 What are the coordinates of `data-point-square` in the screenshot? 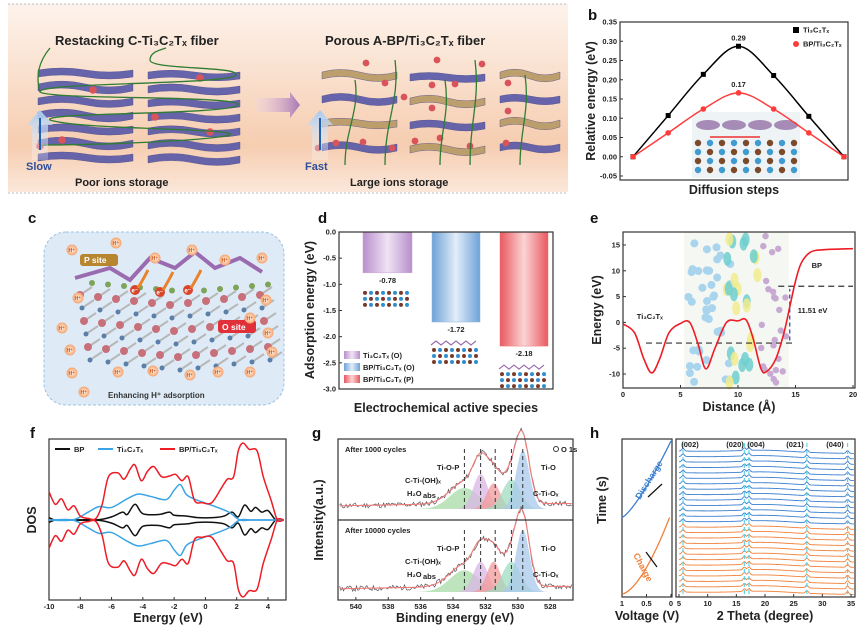 It's located at (738, 46).